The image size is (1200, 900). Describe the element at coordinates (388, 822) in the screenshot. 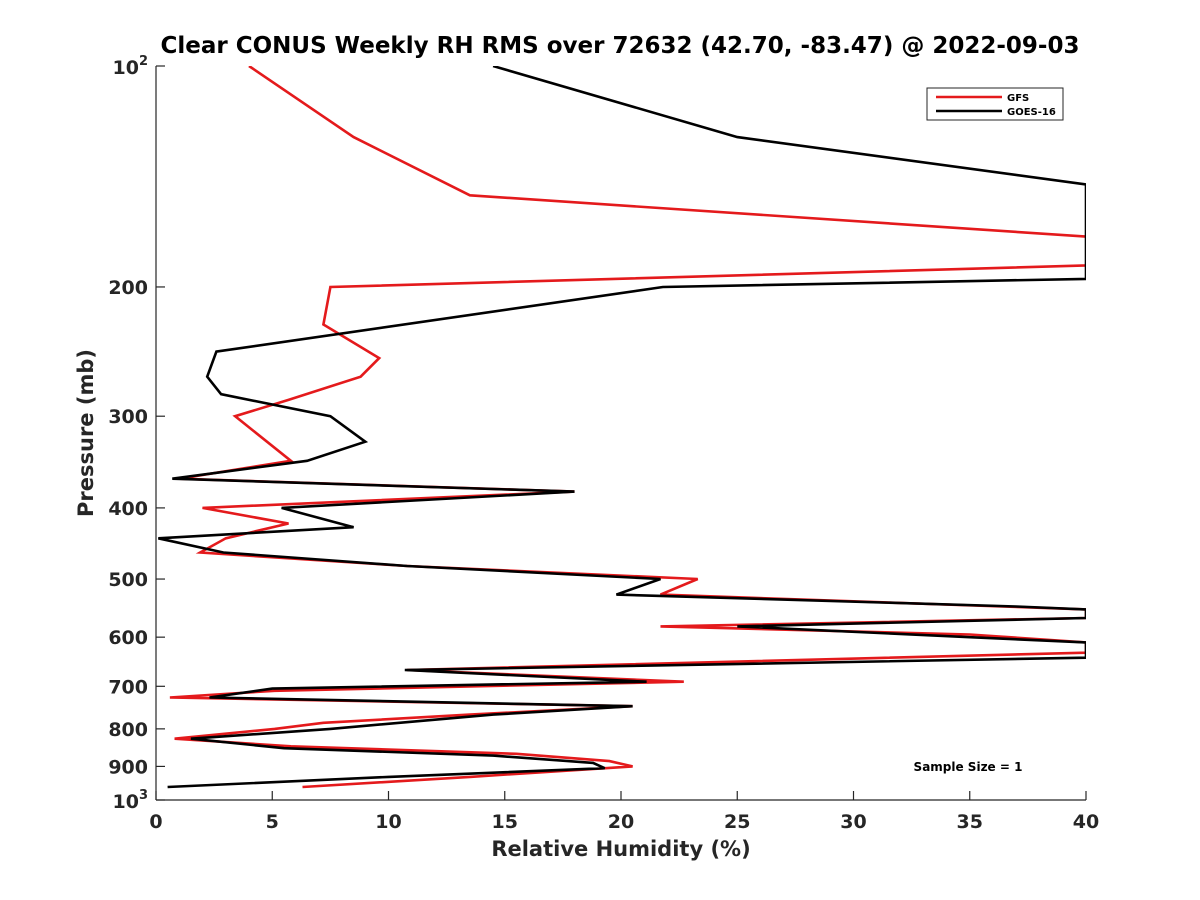

I see `x-tick-label: 10` at that location.